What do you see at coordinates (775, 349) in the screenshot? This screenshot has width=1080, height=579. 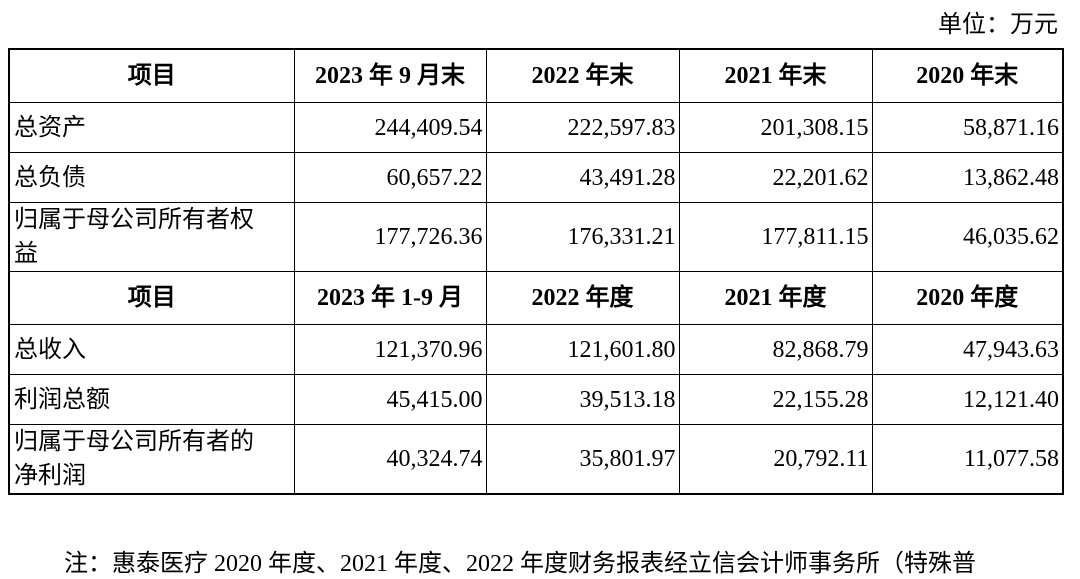 I see `value-cell: 82,868.79` at bounding box center [775, 349].